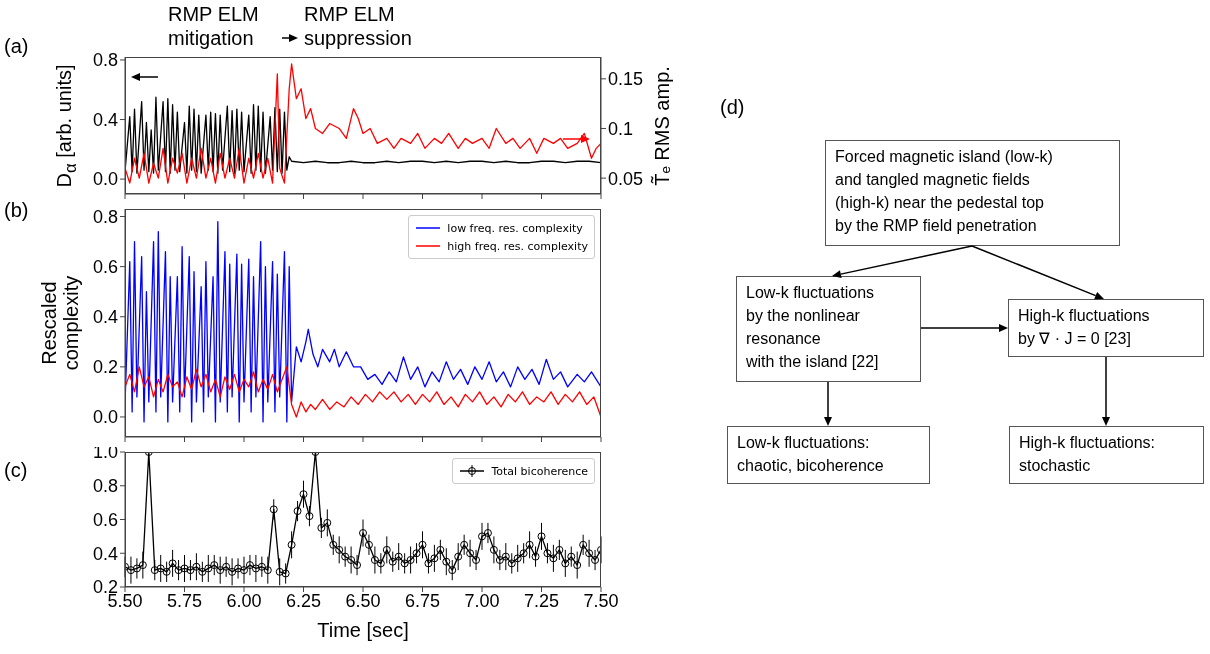 This screenshot has height=654, width=1210. What do you see at coordinates (16, 210) in the screenshot?
I see `text: (b)` at bounding box center [16, 210].